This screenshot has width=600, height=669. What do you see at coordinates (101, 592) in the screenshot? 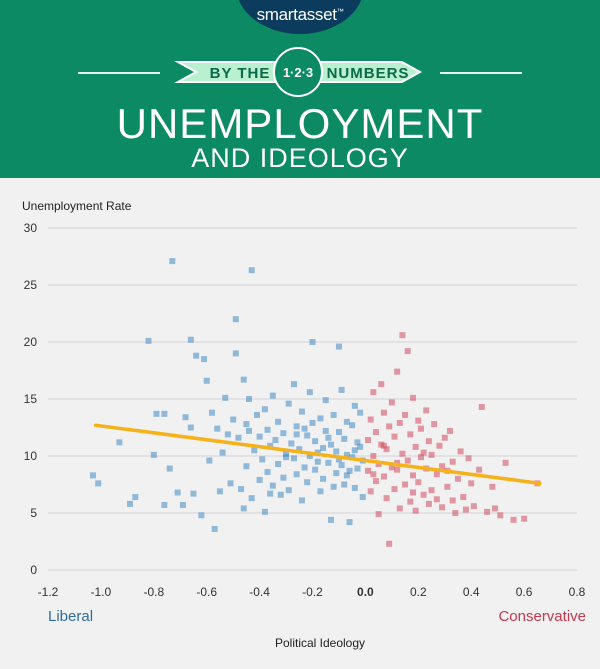
I see `x-tick-label: -1.0` at bounding box center [101, 592].